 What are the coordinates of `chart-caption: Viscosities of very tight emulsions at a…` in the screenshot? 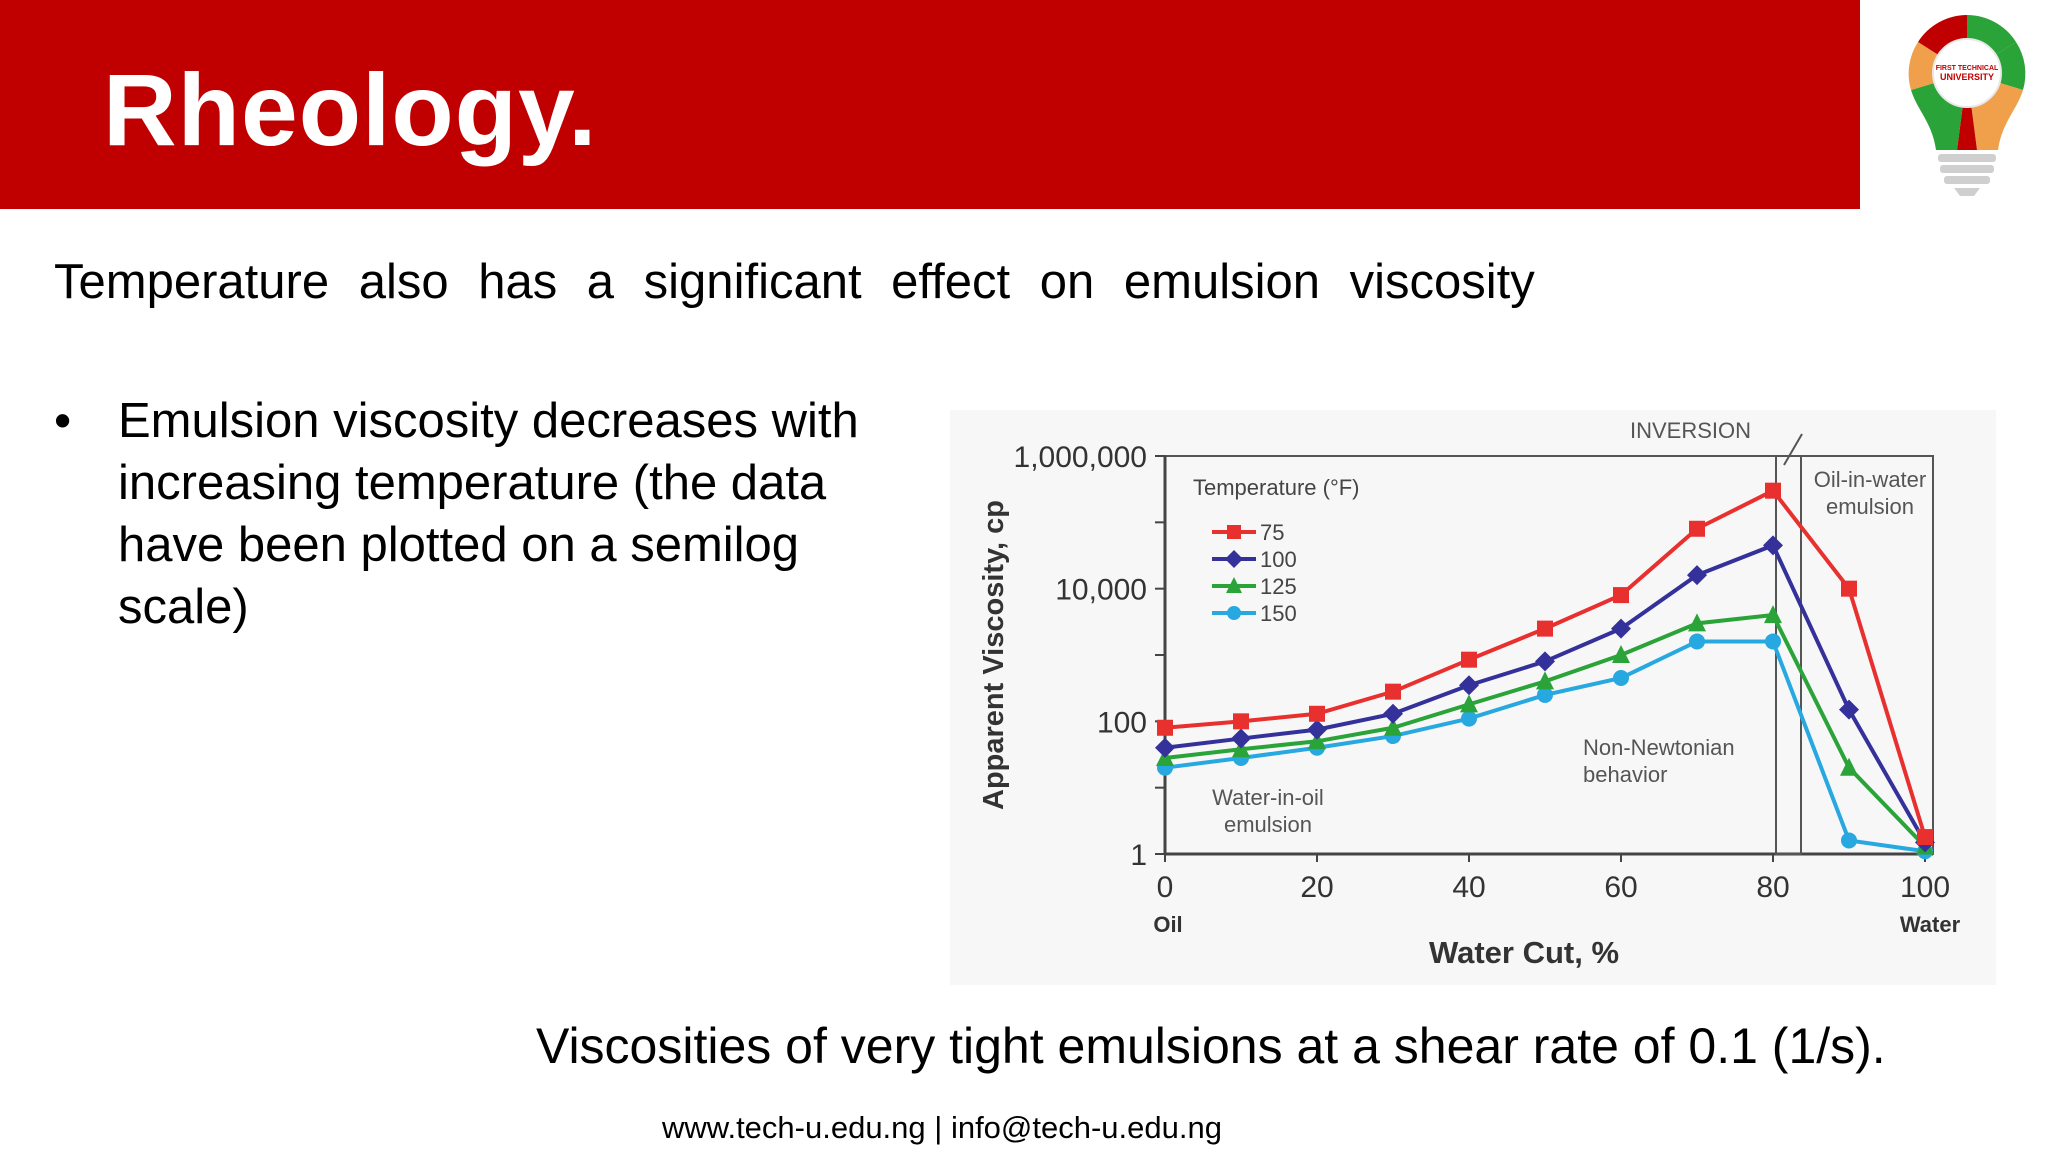 It's located at (1211, 1046).